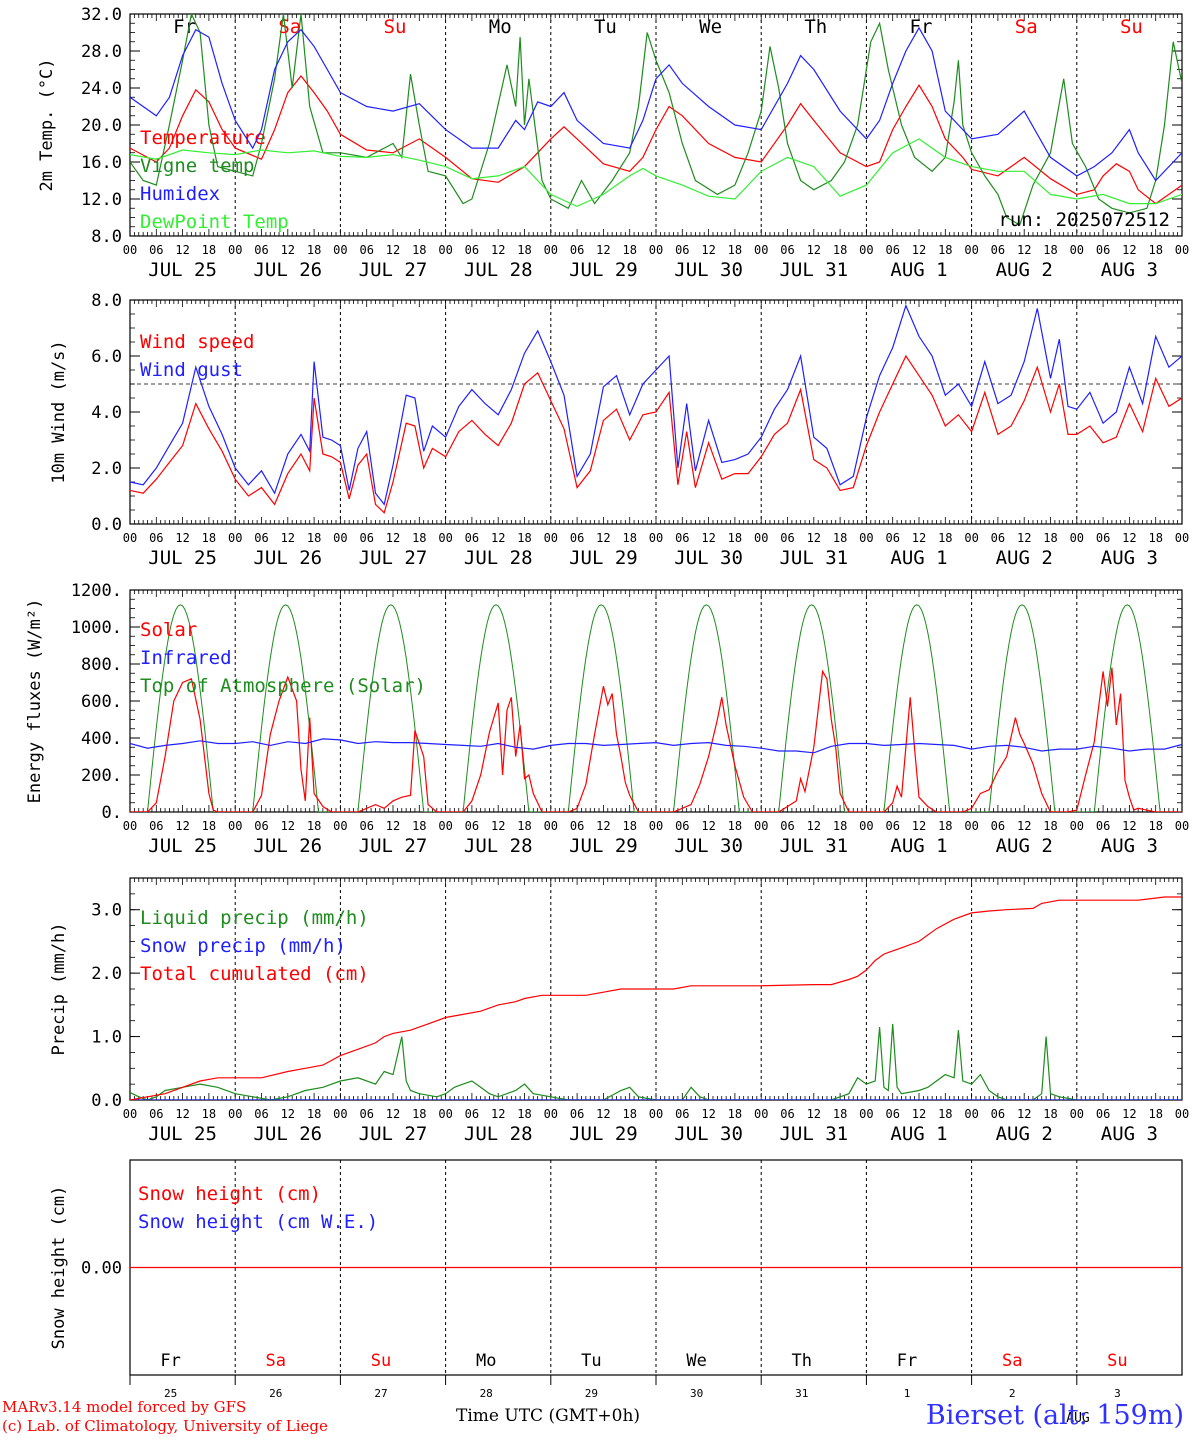 This screenshot has height=1440, width=1194. Describe the element at coordinates (106, 413) in the screenshot. I see `y-tick-label: 4.0` at that location.